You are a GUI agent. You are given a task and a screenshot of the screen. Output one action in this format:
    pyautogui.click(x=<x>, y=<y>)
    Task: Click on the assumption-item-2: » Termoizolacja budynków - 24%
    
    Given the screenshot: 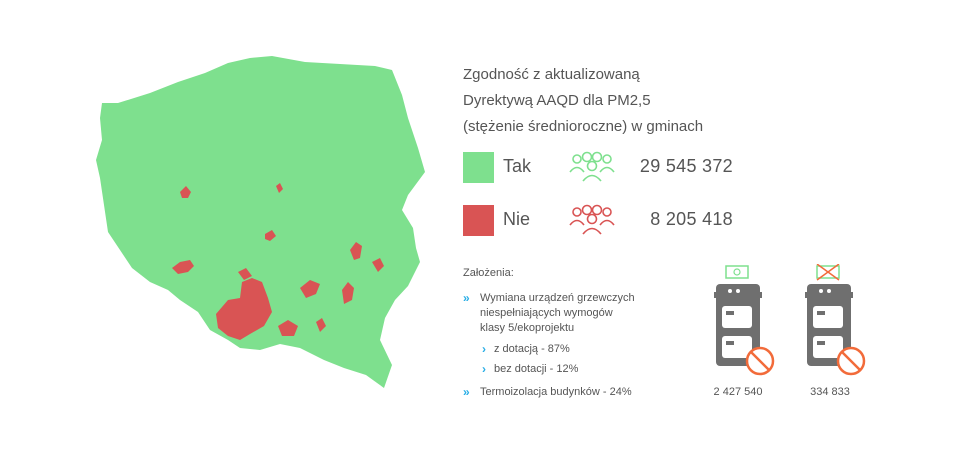 What is the action you would take?
    pyautogui.click(x=578, y=392)
    